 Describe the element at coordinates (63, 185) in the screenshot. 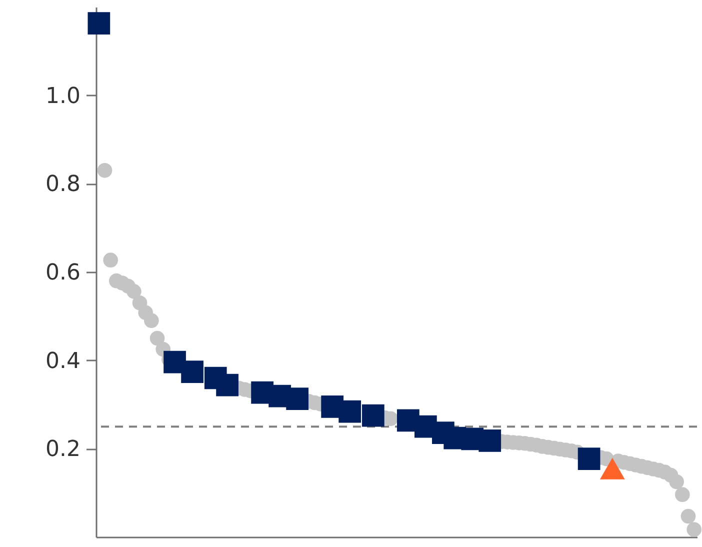

I see `y-tick-label: 0.8` at that location.